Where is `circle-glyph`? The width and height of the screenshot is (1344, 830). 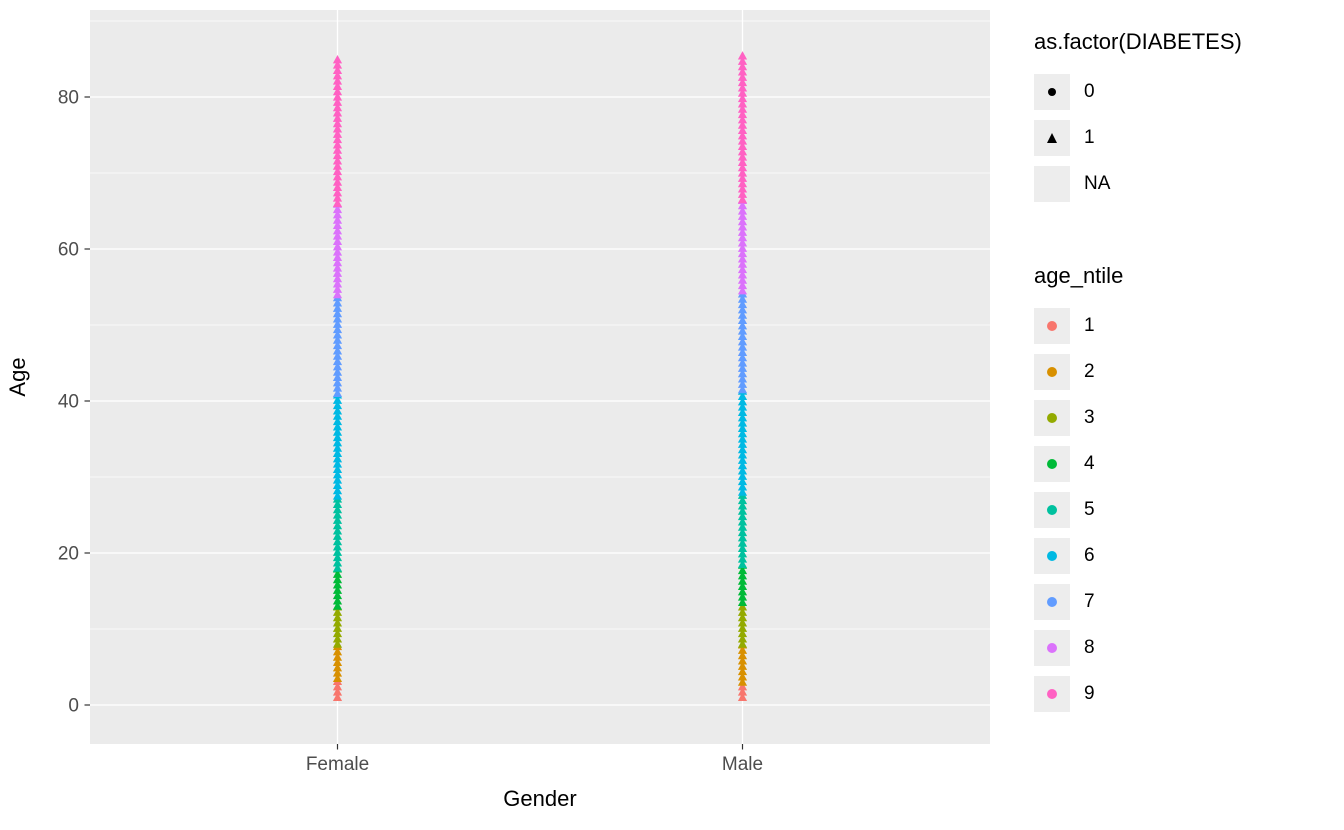
circle-glyph is located at coordinates (1052, 92).